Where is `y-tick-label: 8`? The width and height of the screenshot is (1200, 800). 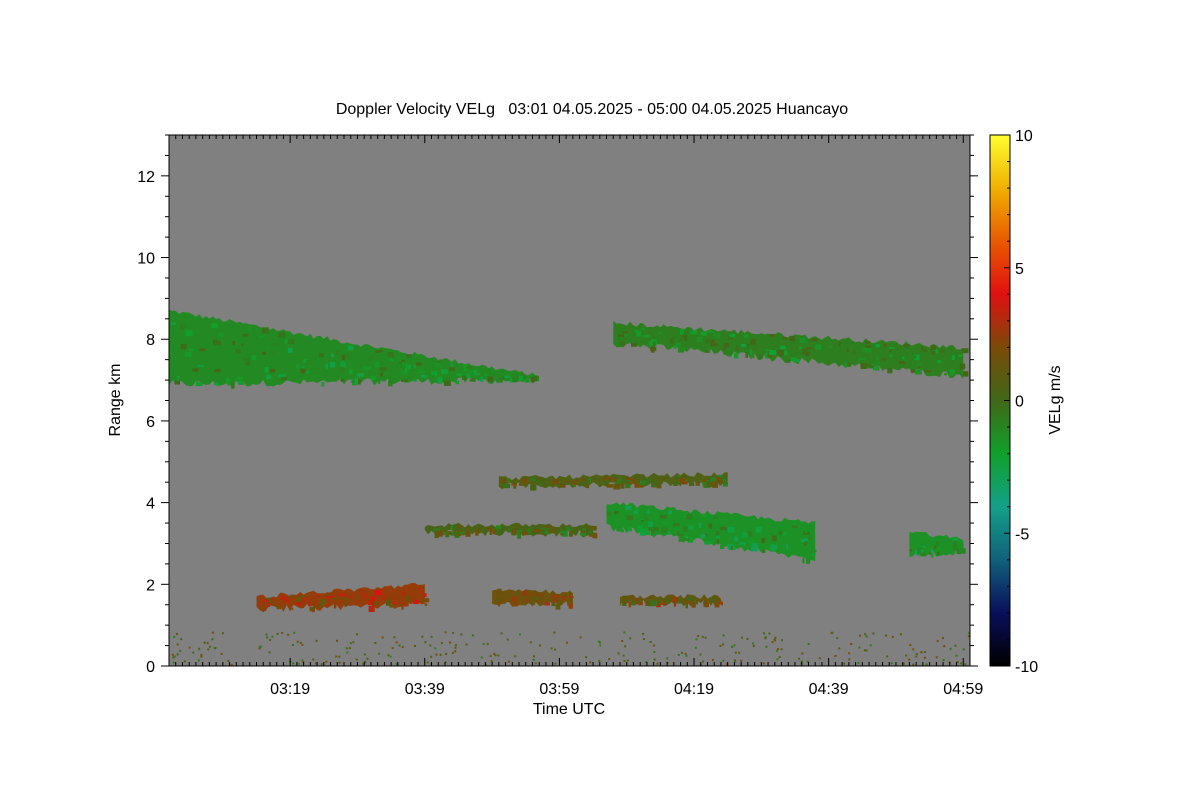 y-tick-label: 8 is located at coordinates (150, 340).